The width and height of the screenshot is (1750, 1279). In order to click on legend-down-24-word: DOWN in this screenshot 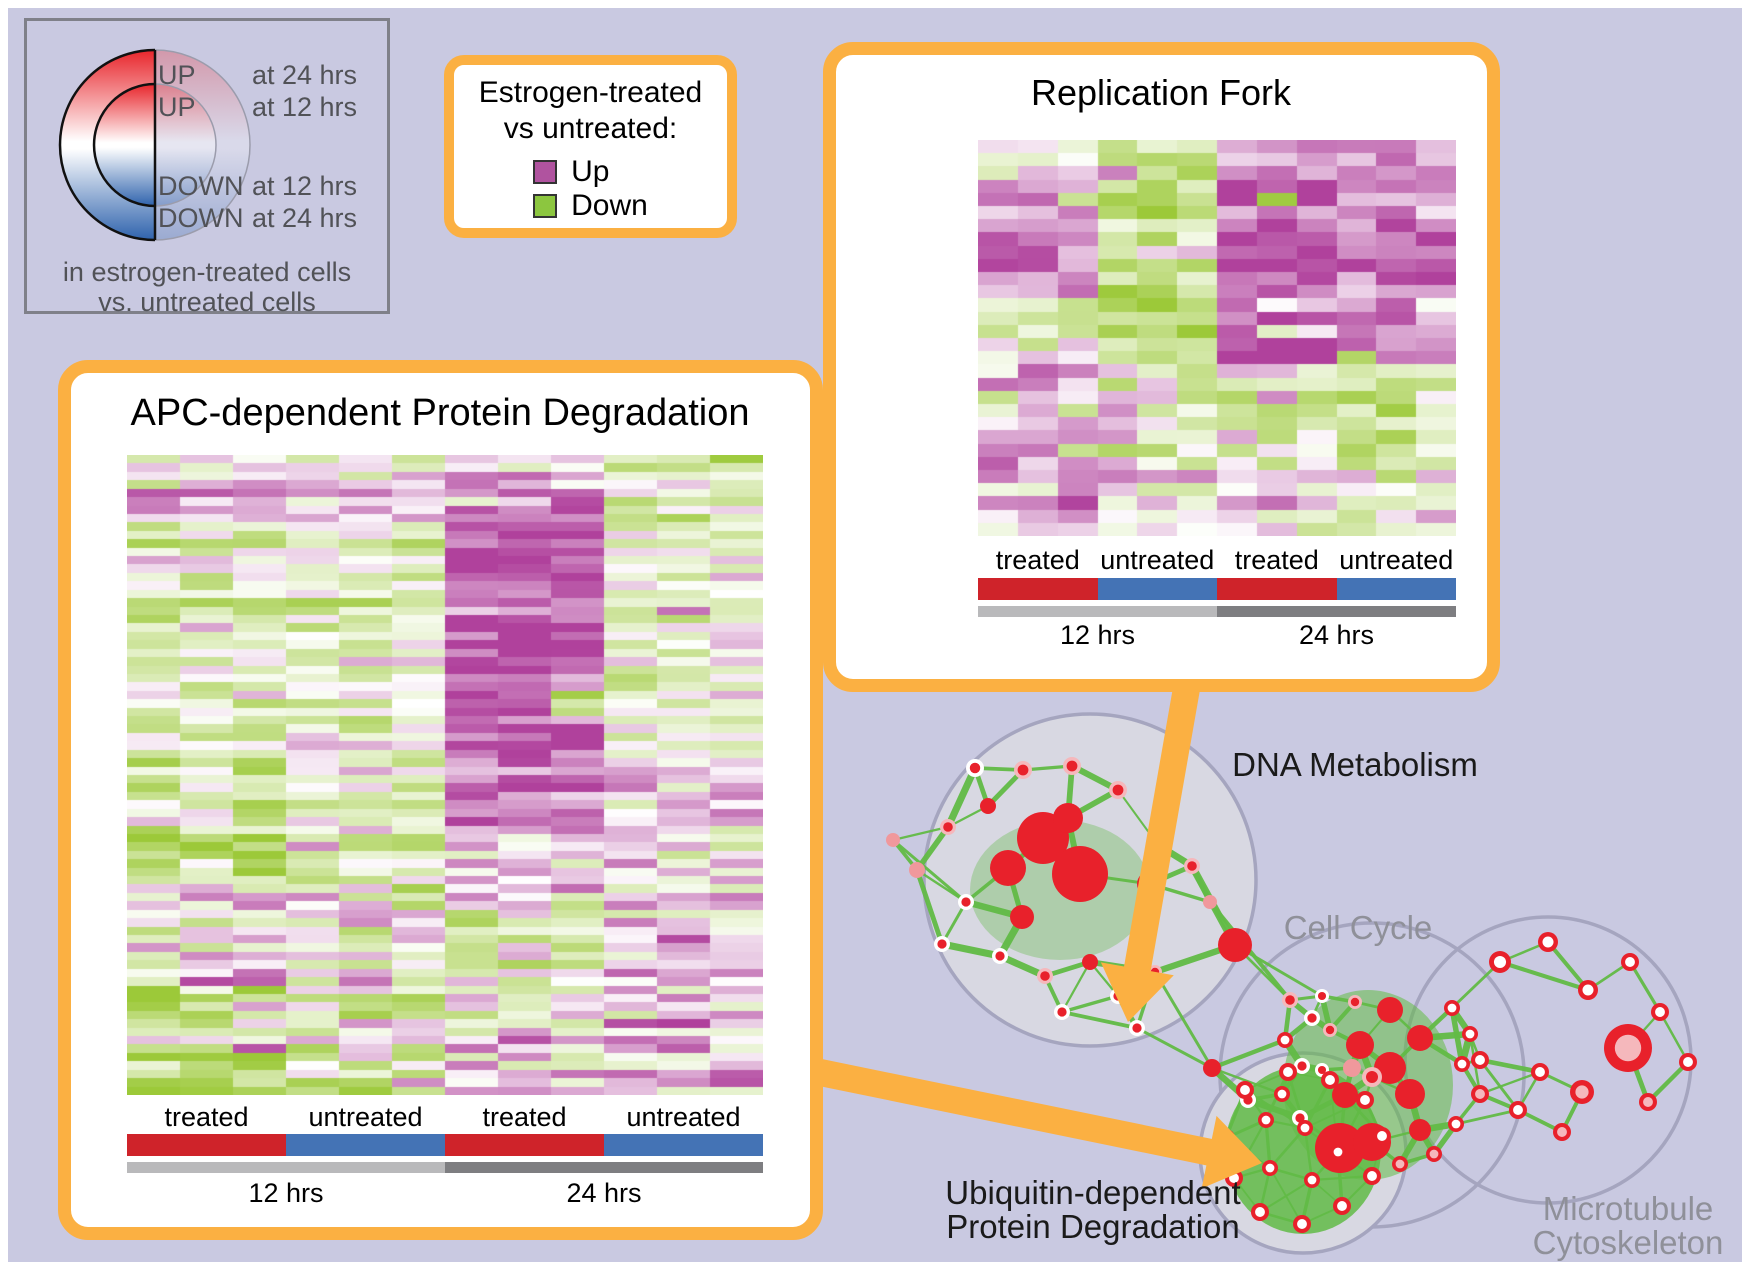, I will do `click(201, 218)`.